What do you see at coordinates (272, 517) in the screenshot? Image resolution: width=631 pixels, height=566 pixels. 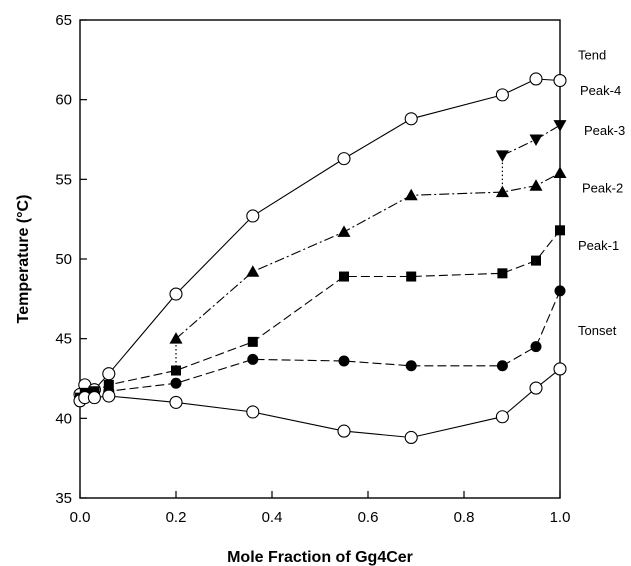 I see `x-tick-label: 0.4` at bounding box center [272, 517].